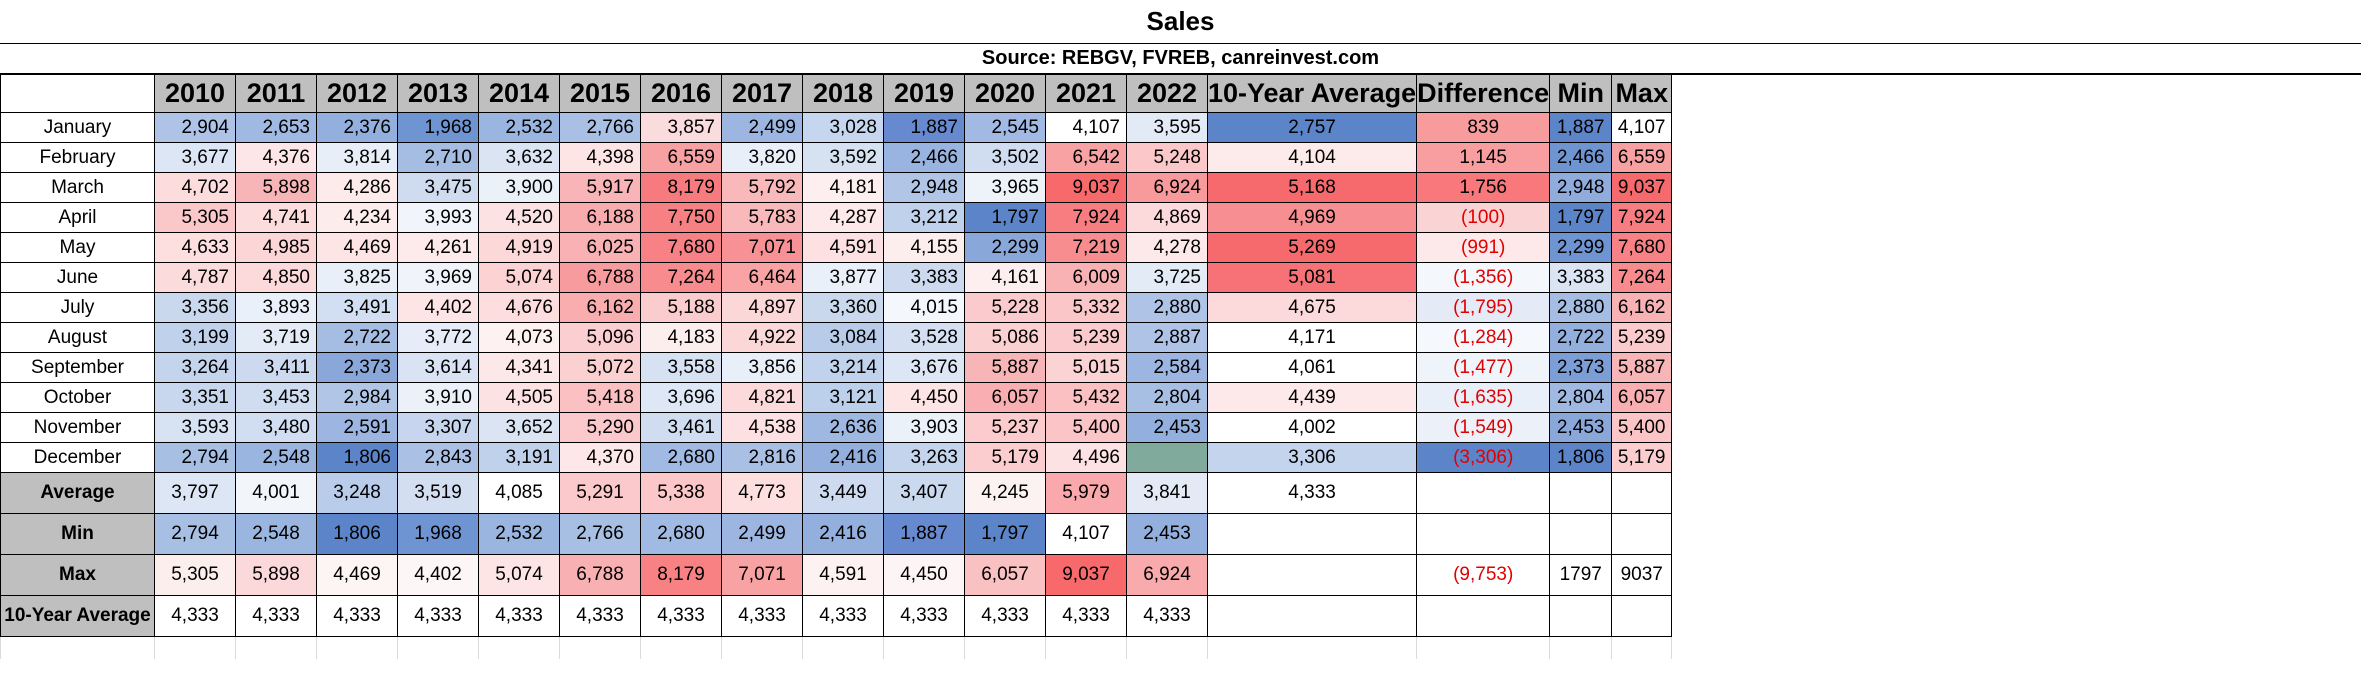 This screenshot has width=2361, height=684. Describe the element at coordinates (1483, 277) in the screenshot. I see `difference-cell: (1,356)` at that location.